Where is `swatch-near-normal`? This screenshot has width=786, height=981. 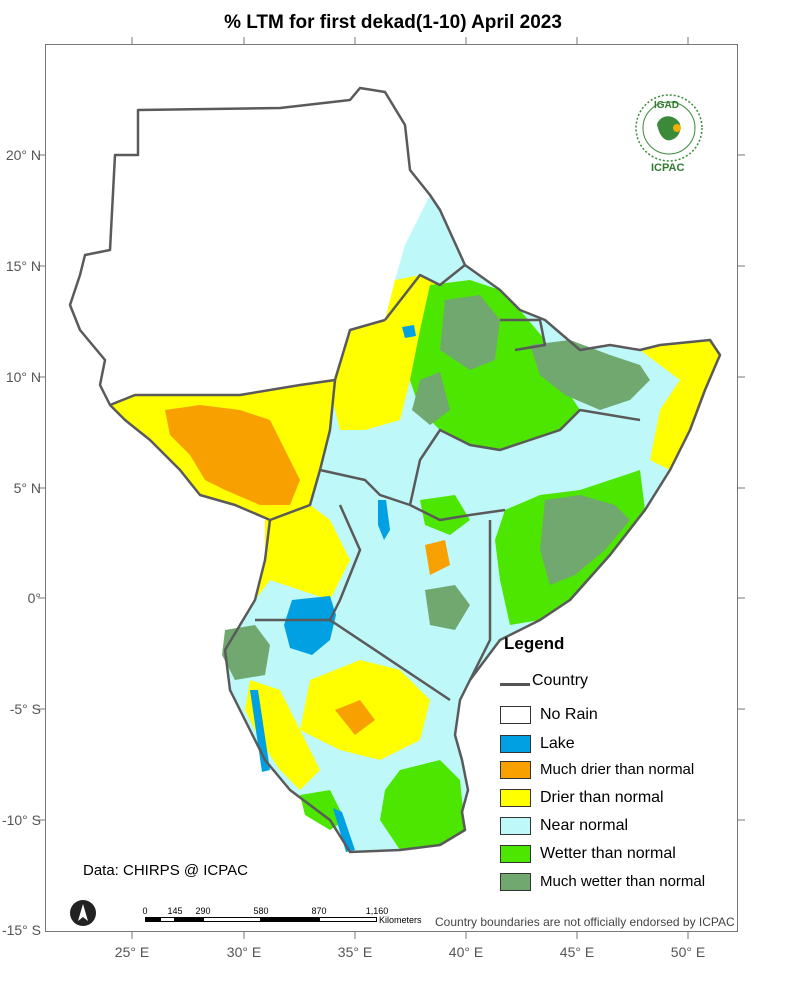 swatch-near-normal is located at coordinates (515, 826).